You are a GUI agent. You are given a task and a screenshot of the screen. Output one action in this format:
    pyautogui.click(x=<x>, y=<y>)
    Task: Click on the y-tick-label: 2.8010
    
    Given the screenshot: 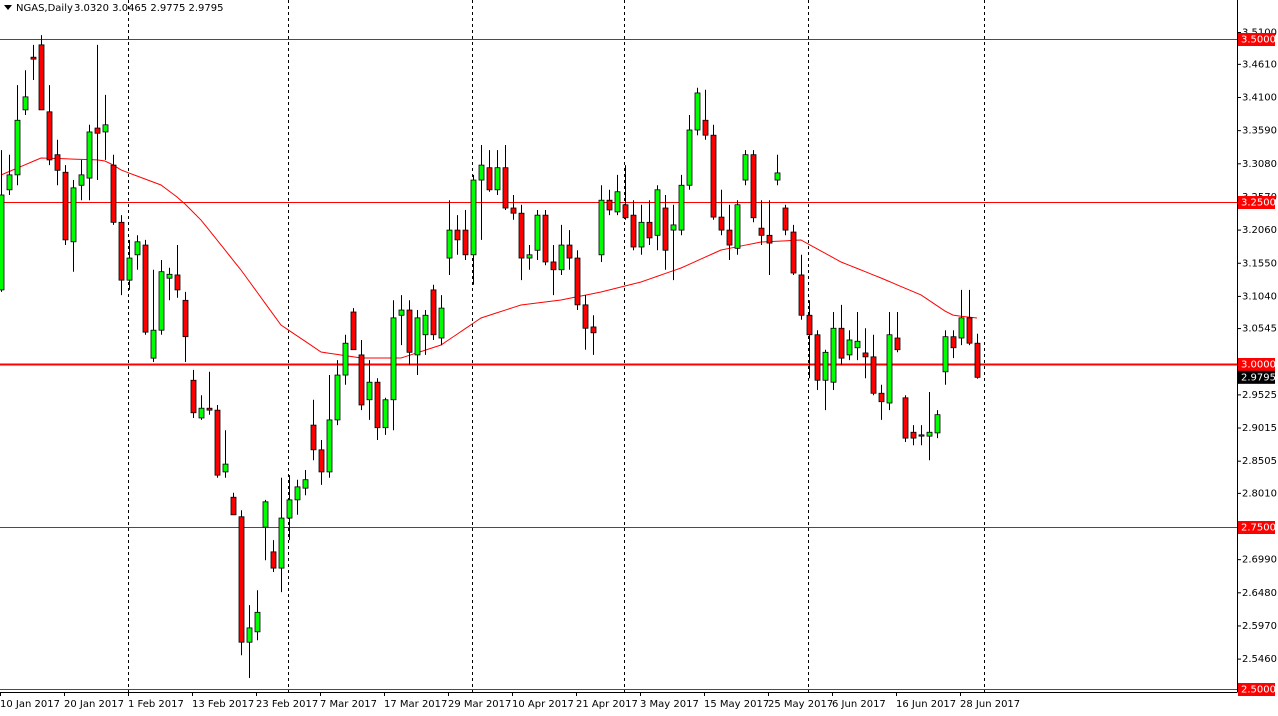 What is the action you would take?
    pyautogui.click(x=1259, y=493)
    